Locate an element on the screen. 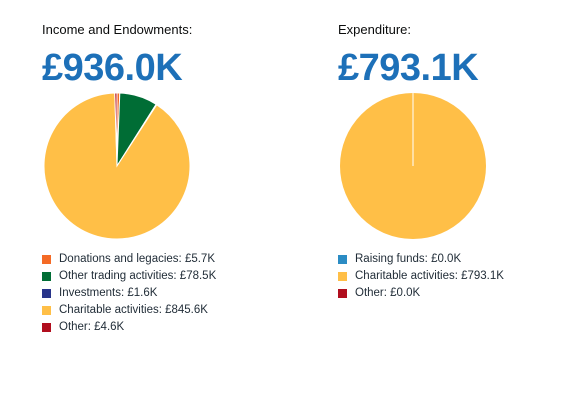  legend-item: Donations and legacies: £5.7K is located at coordinates (162, 259).